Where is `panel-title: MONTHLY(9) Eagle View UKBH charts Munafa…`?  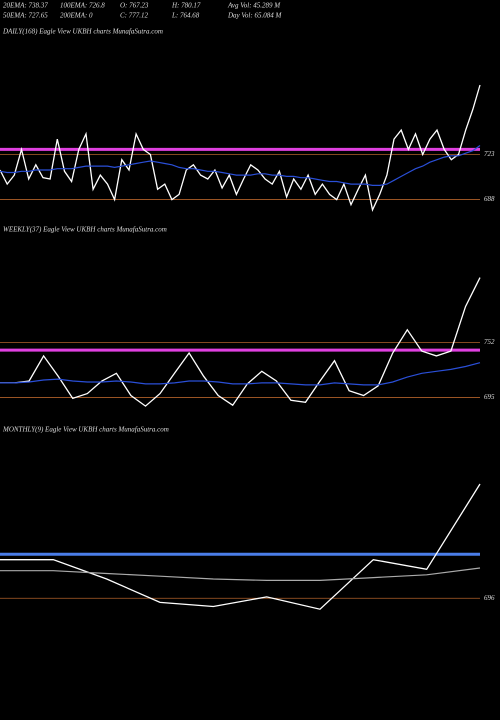 panel-title: MONTHLY(9) Eagle View UKBH charts Munafa… is located at coordinates (85, 430).